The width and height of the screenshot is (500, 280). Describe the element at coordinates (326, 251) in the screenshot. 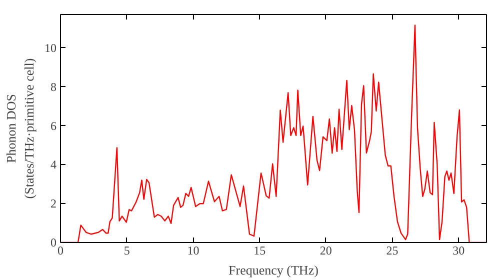

I see `x-tick-label: 20` at that location.